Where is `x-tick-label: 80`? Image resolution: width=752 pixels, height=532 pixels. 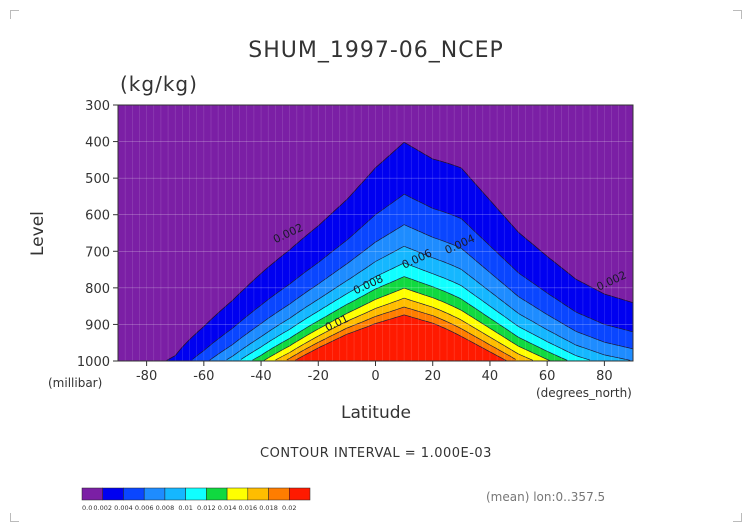
x-tick-label: 80 is located at coordinates (604, 376).